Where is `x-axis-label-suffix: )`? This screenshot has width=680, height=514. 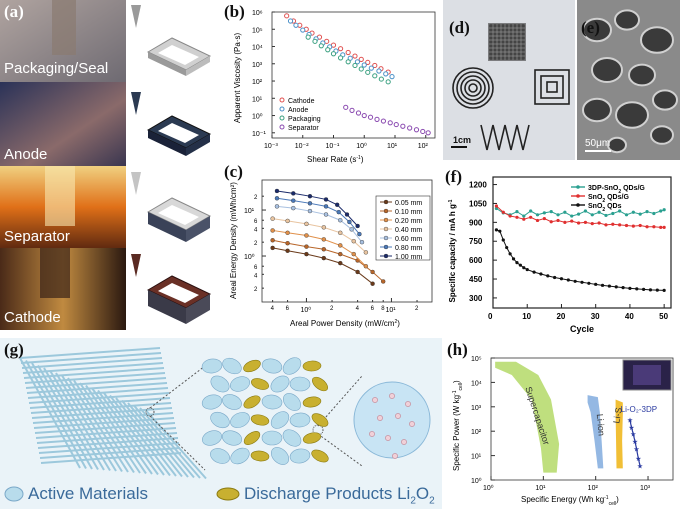 x-axis-label-suffix: ) is located at coordinates (617, 499).